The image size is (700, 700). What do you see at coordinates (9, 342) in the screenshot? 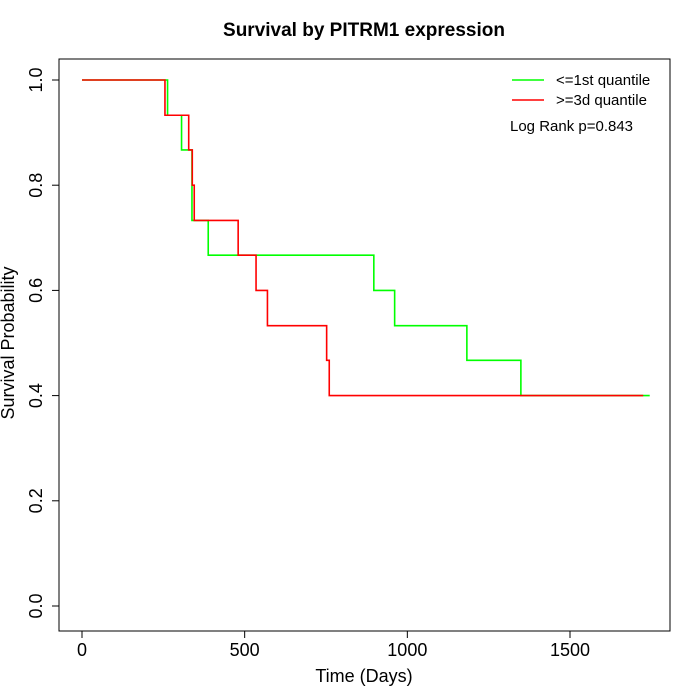
I see `y-axis-label: Survival Probability` at bounding box center [9, 342].